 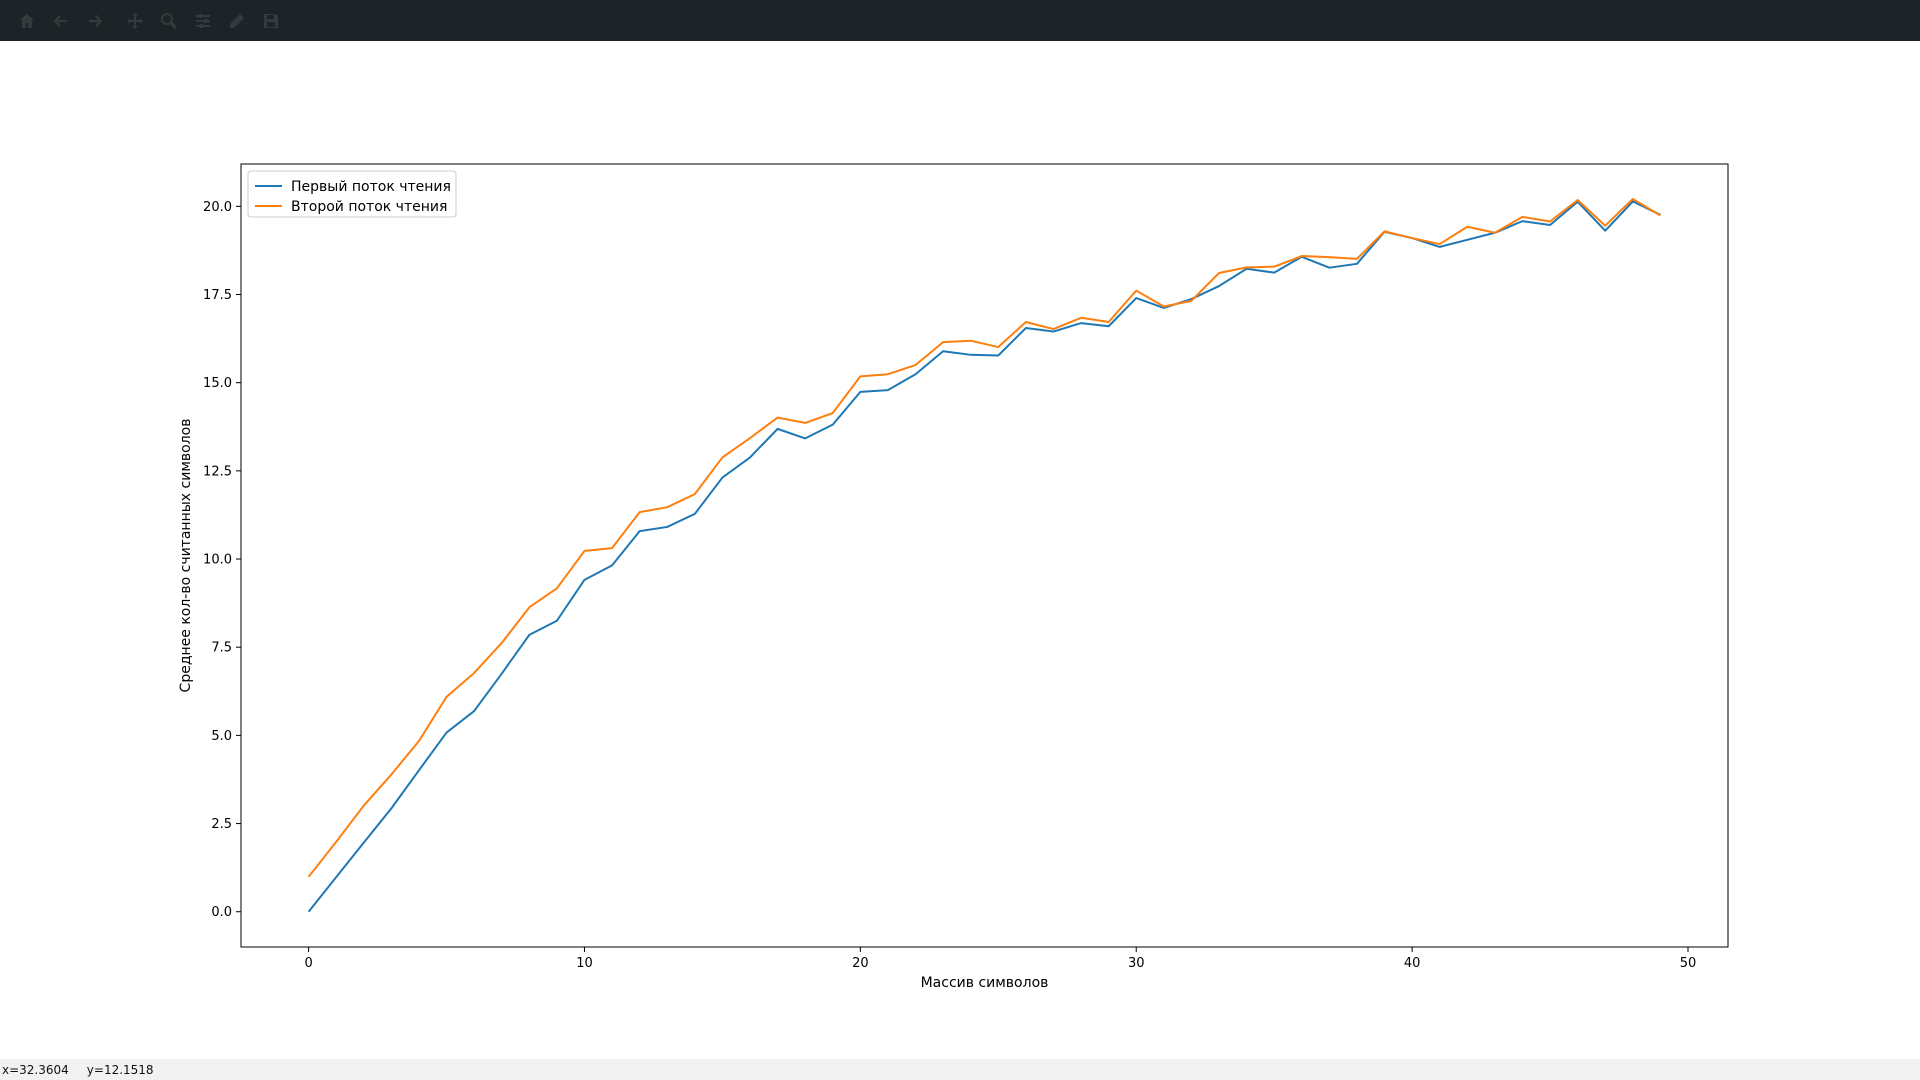 What do you see at coordinates (203, 21) in the screenshot?
I see `configure-subplots-icon` at bounding box center [203, 21].